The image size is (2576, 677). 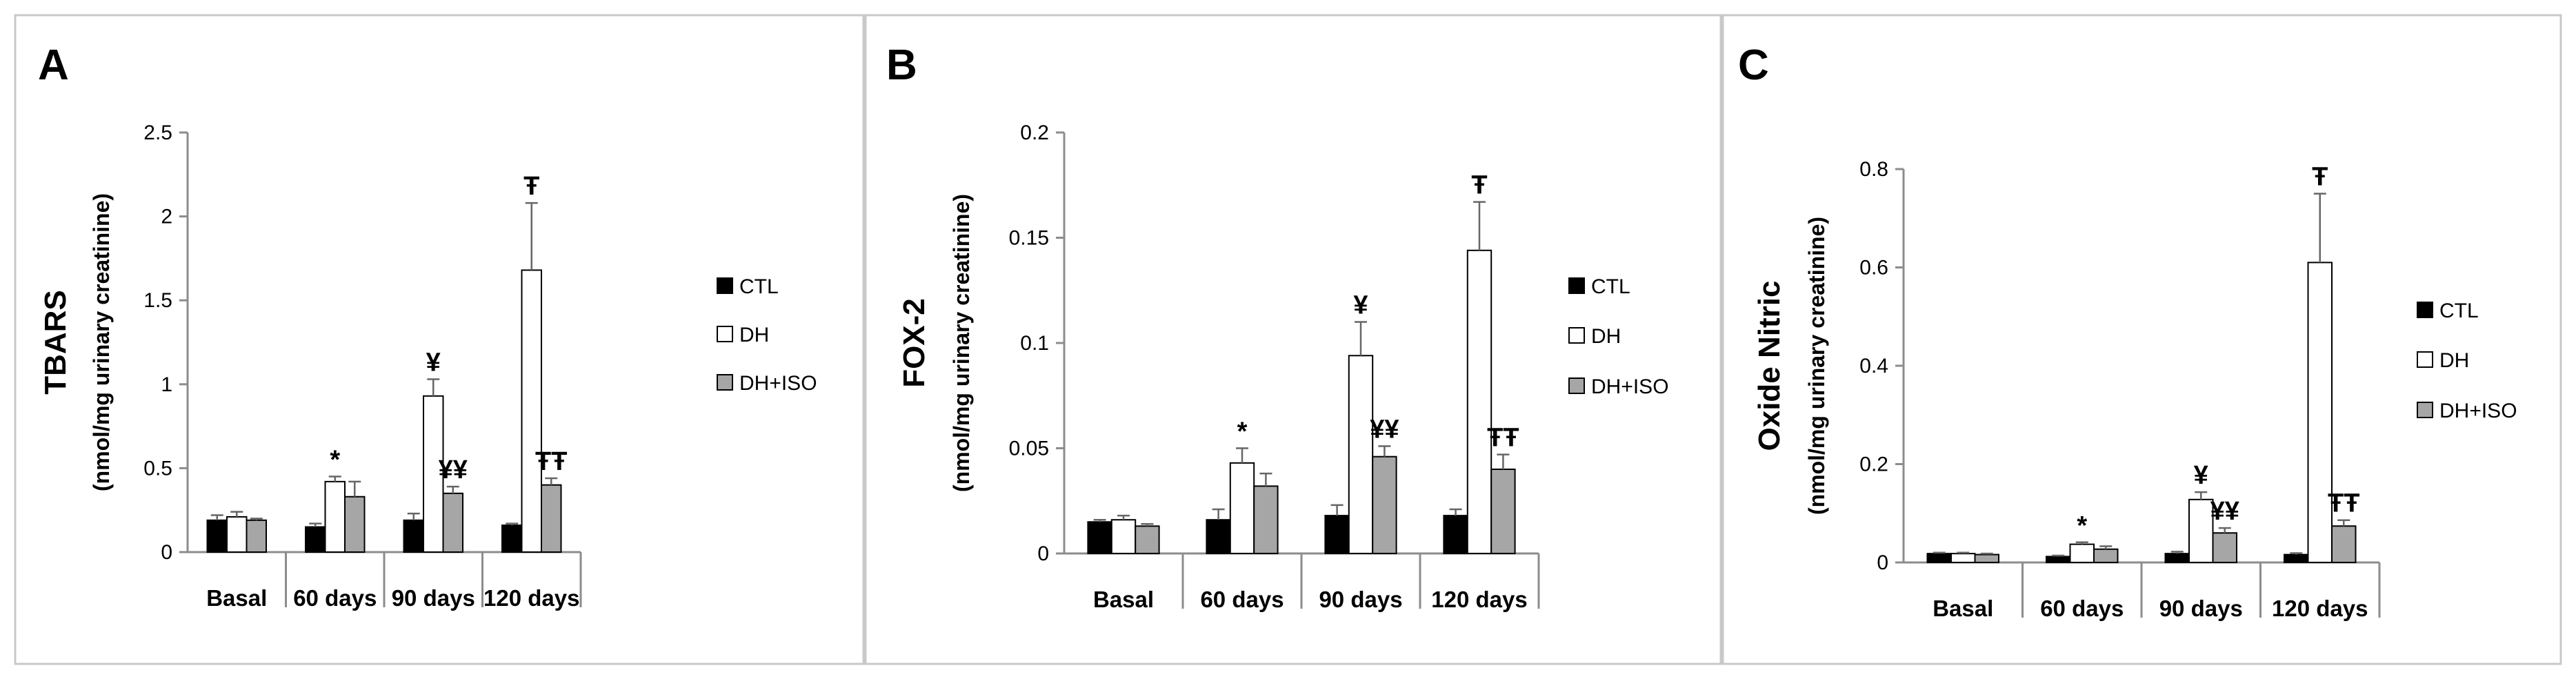 What do you see at coordinates (157, 300) in the screenshot?
I see `y-tick-label: 1.5` at bounding box center [157, 300].